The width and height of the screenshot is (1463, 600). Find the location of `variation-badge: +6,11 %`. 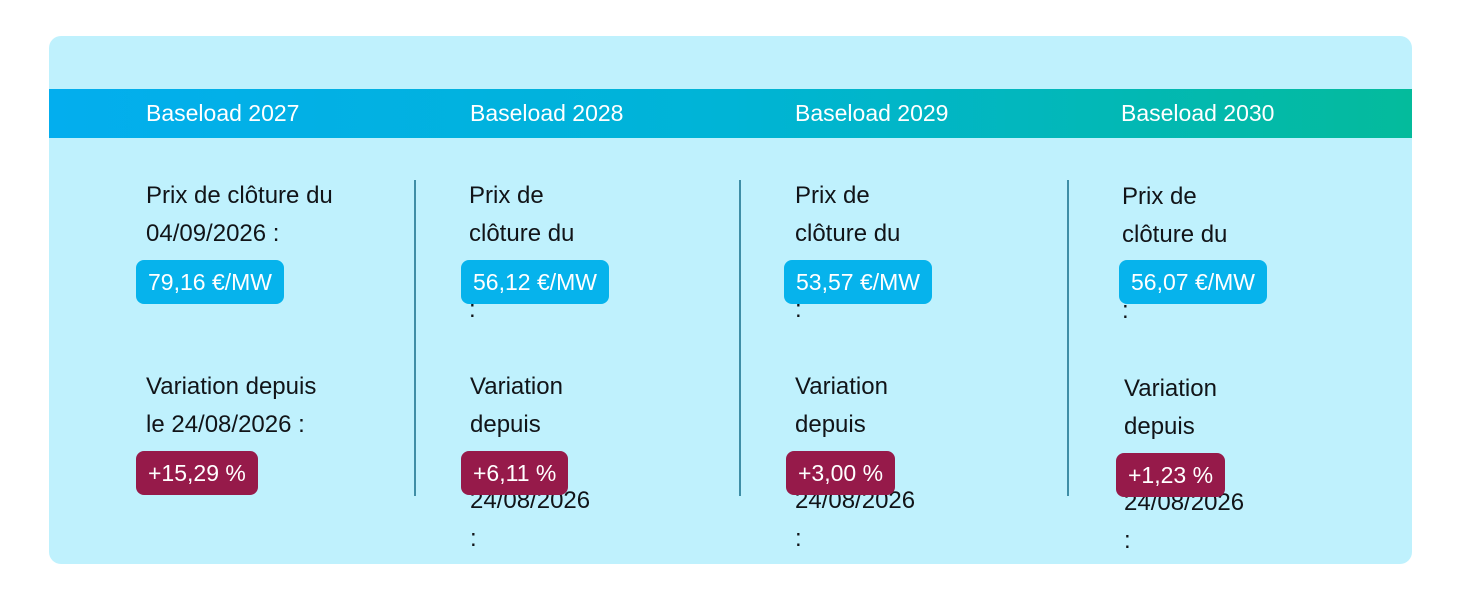

variation-badge: +6,11 % is located at coordinates (515, 473).